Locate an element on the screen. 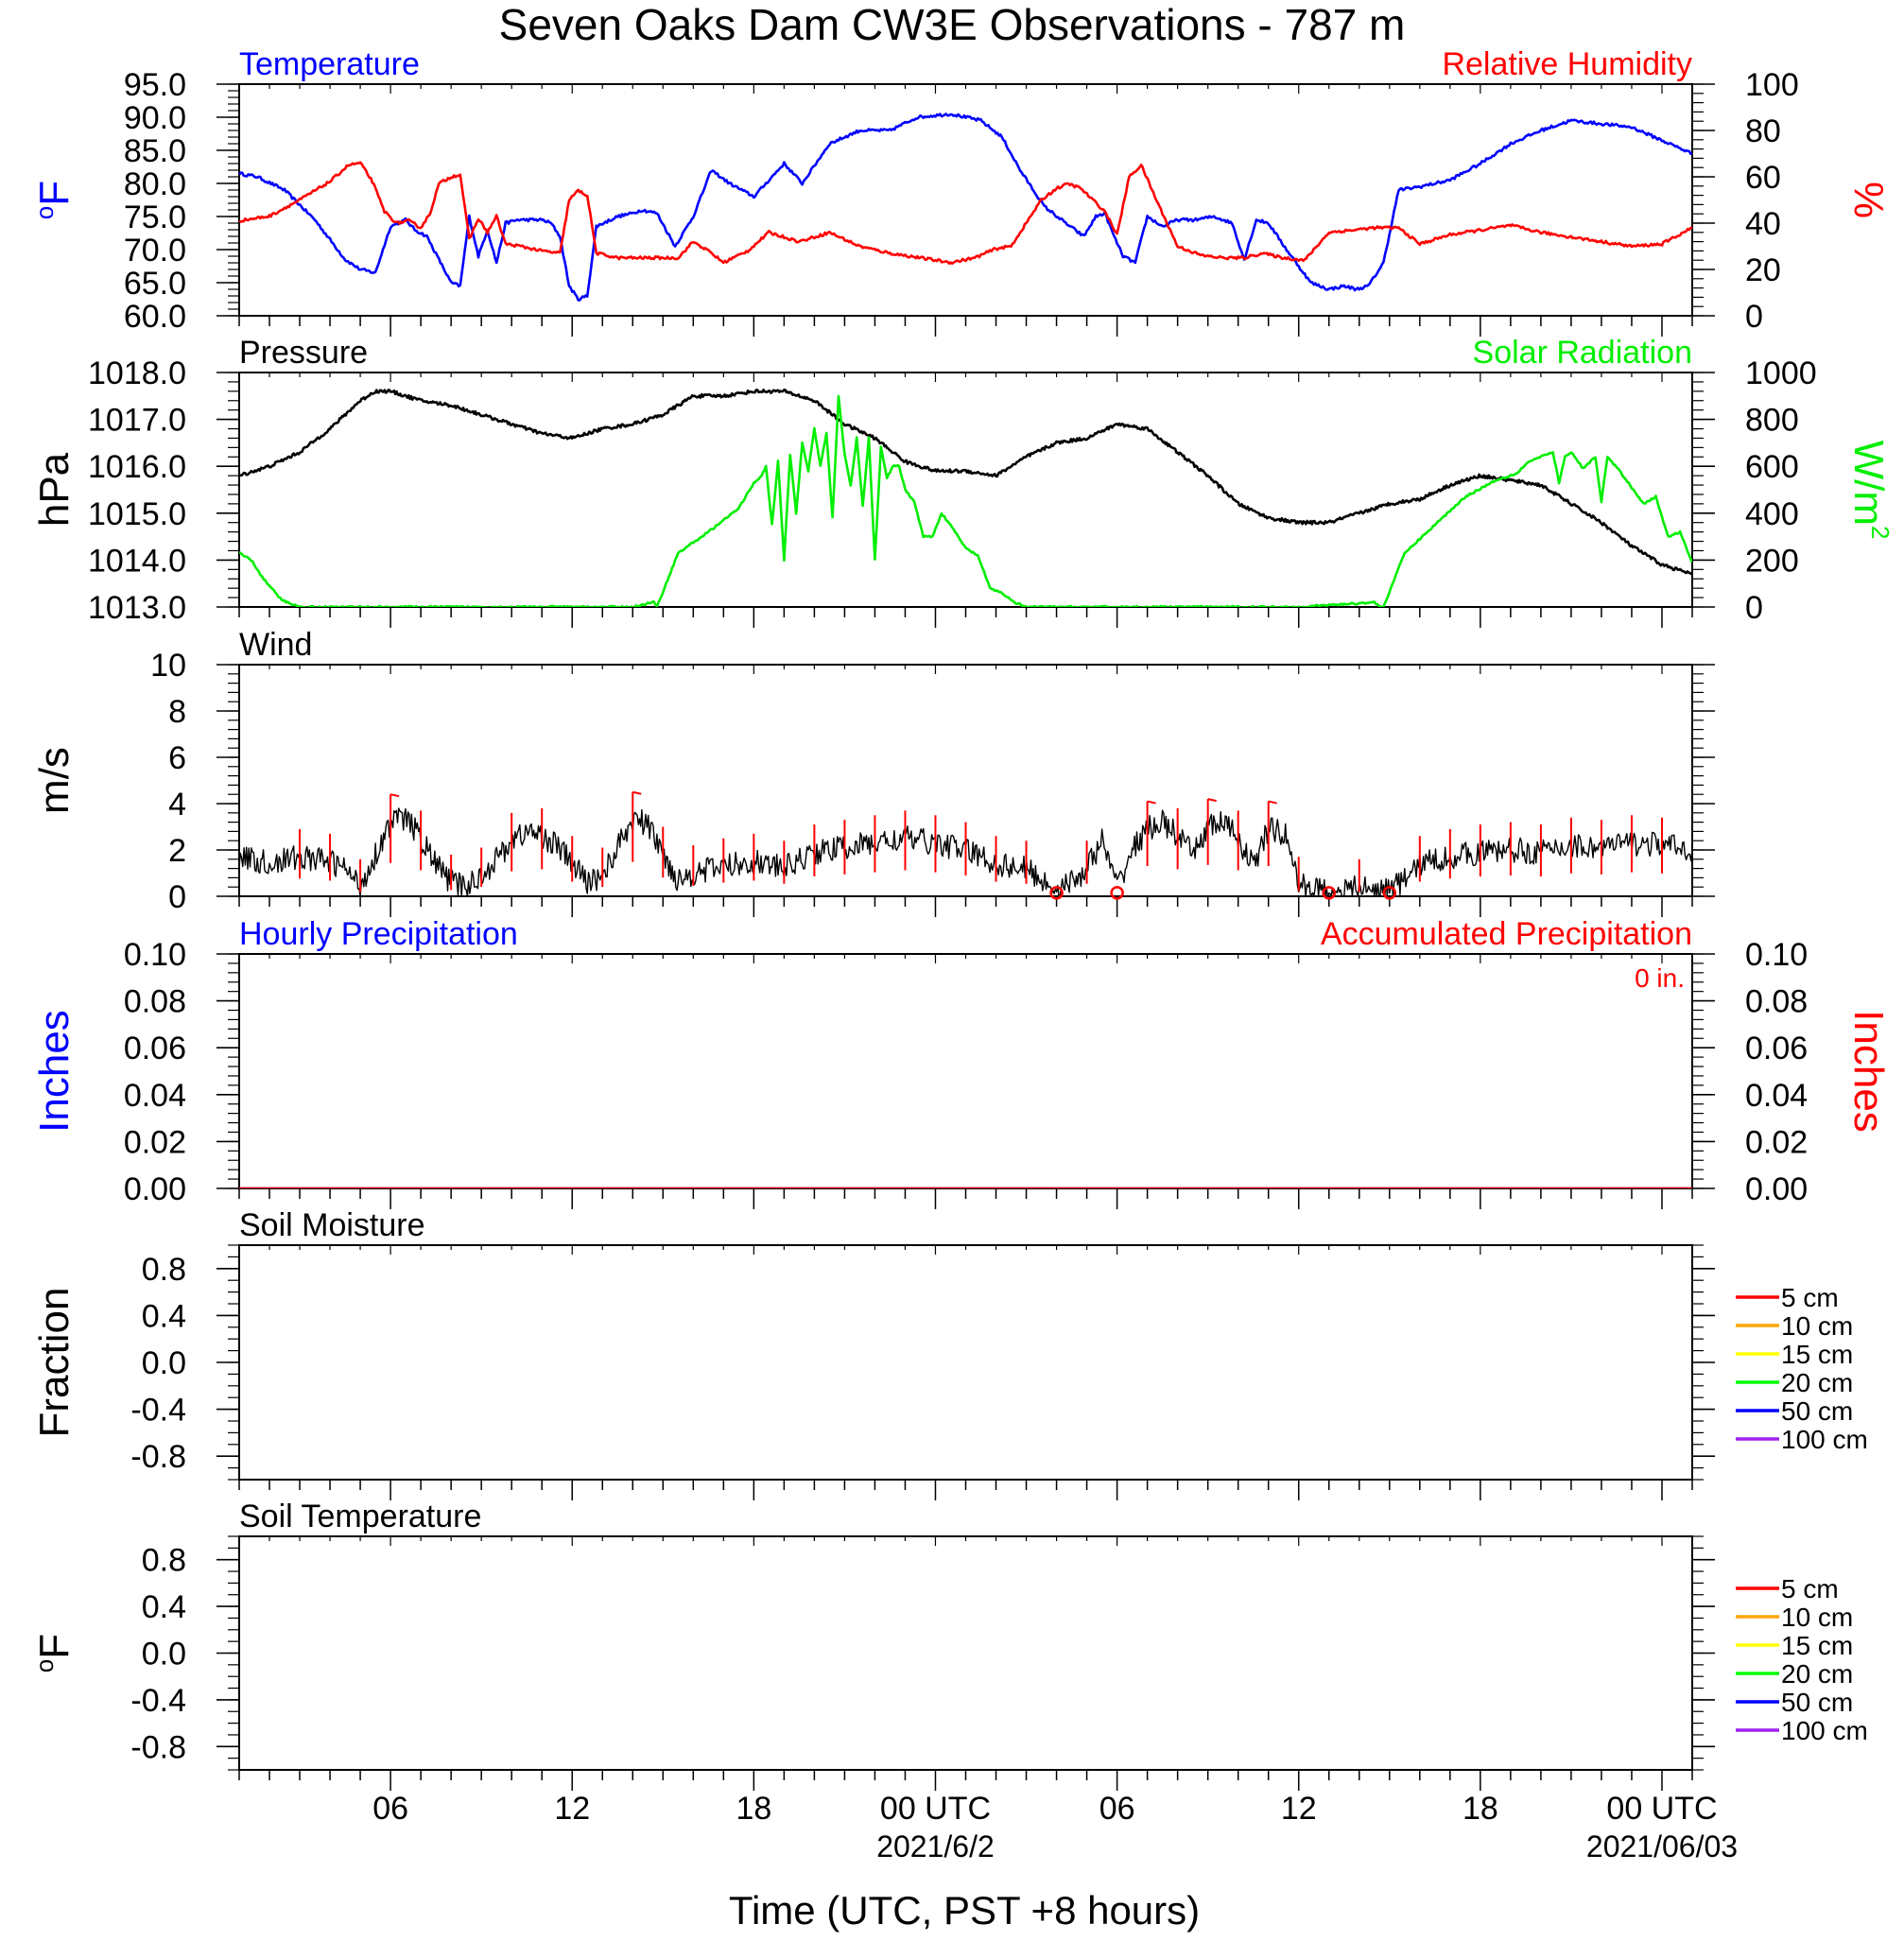 The image size is (1904, 1941). y-left-axis-label: Inches is located at coordinates (54, 1071).